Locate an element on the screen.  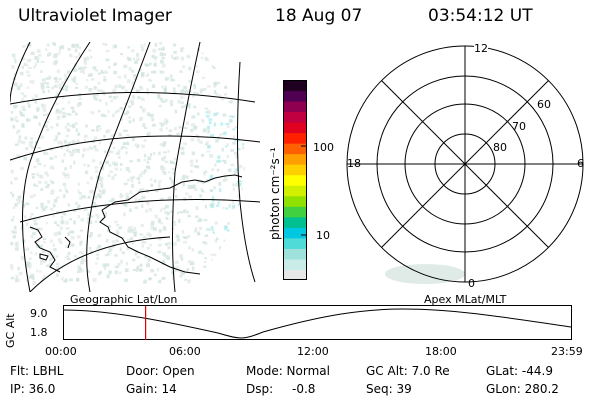
alt-tick-9: 9.0 is located at coordinates (39, 313).